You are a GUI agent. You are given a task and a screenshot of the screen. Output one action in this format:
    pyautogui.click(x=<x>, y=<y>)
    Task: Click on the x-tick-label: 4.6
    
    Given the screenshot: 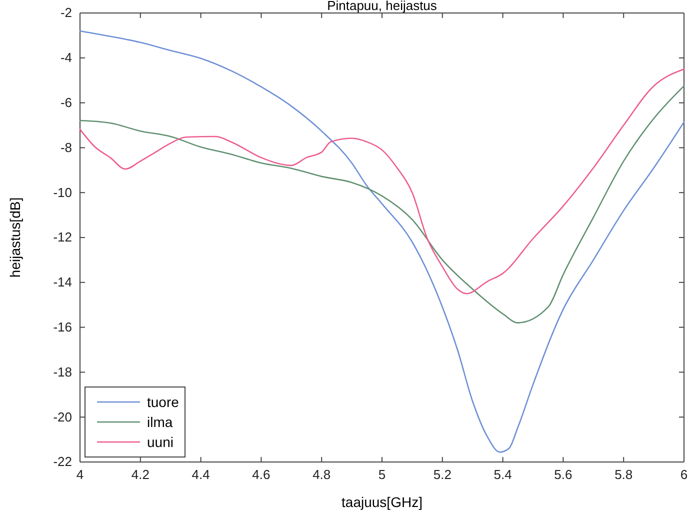 What is the action you would take?
    pyautogui.click(x=261, y=474)
    